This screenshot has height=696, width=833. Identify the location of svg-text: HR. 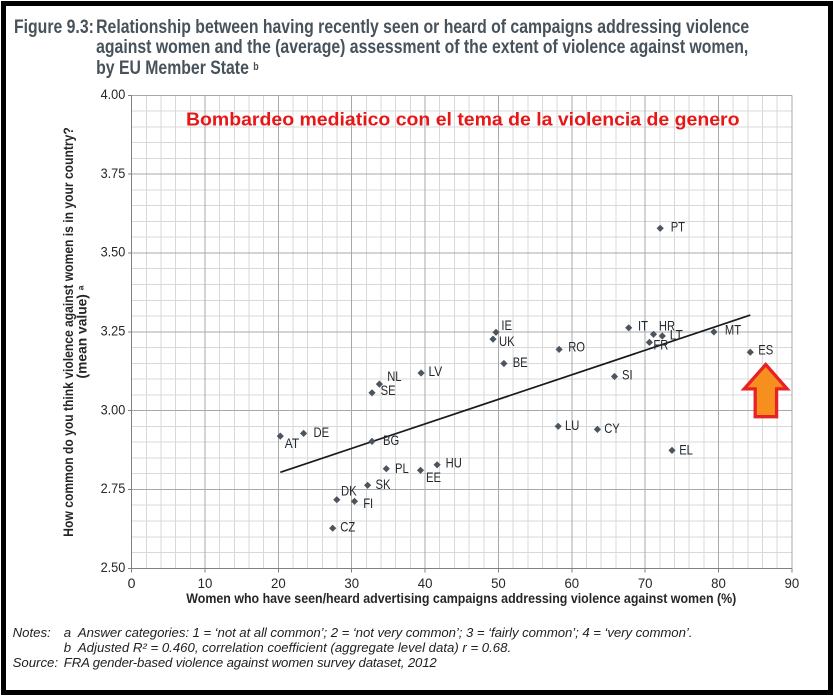
(667, 325).